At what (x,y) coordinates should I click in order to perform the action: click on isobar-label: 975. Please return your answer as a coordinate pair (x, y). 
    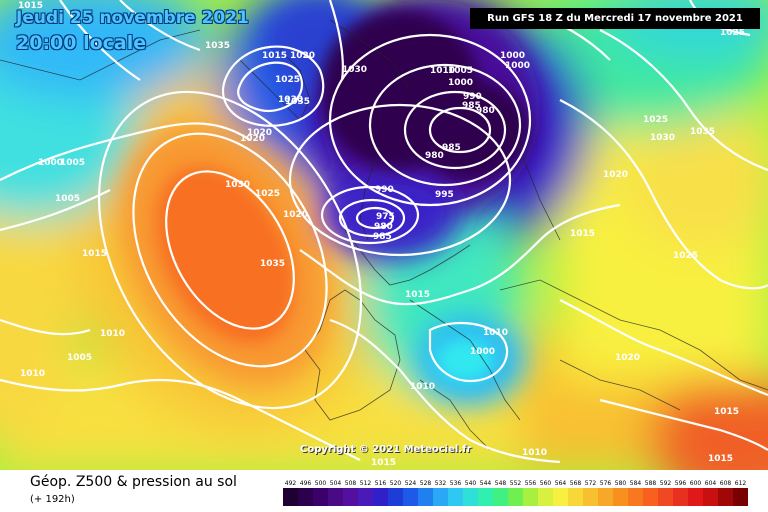
    Looking at the image, I should click on (385, 217).